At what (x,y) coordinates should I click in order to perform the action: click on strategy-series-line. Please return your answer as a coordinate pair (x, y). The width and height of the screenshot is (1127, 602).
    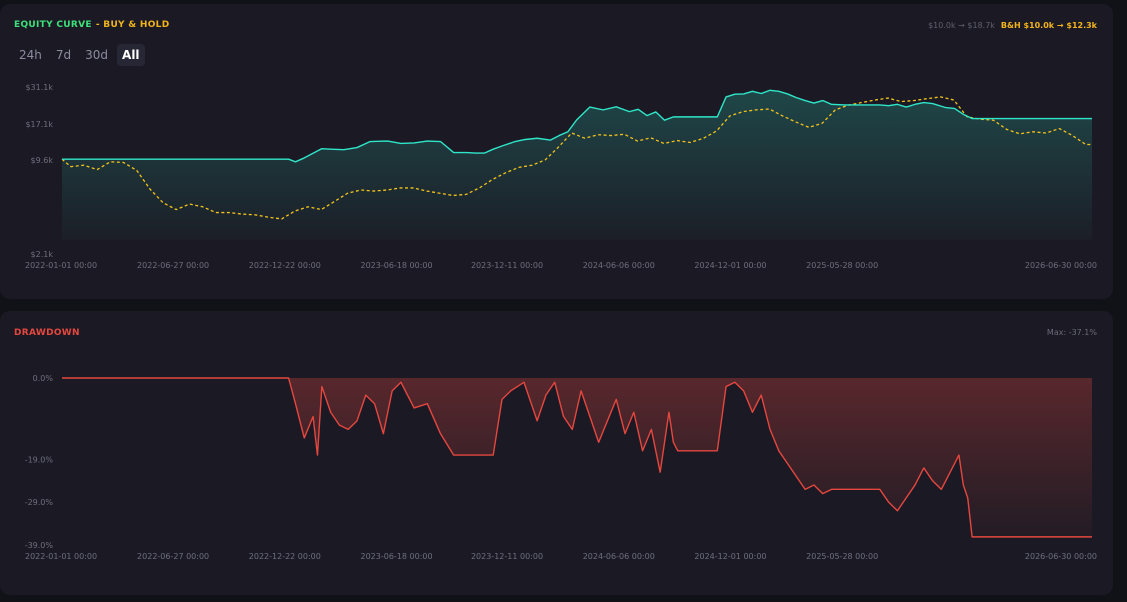
    Looking at the image, I should click on (577, 126).